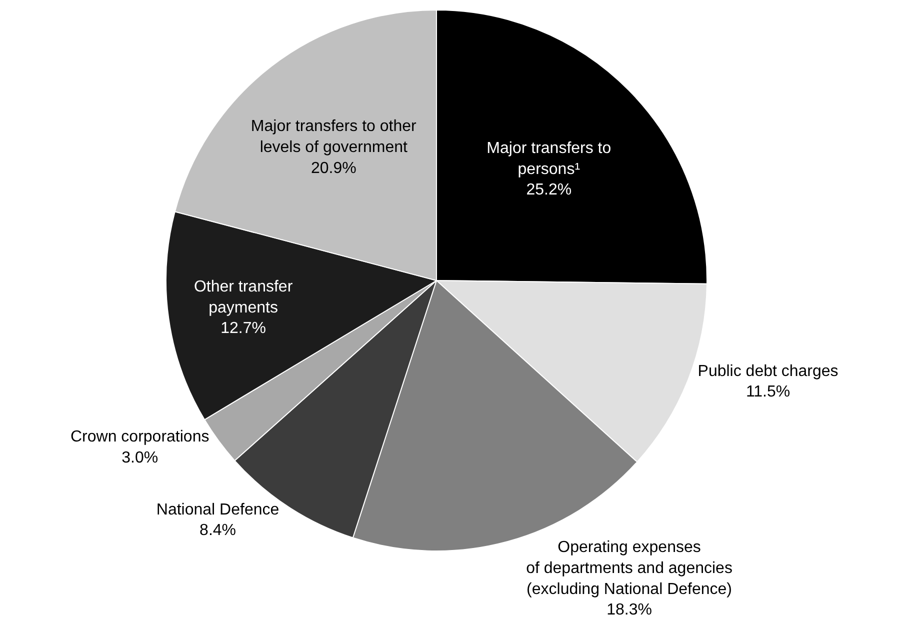  I want to click on data-label: 12.7%, so click(243, 329).